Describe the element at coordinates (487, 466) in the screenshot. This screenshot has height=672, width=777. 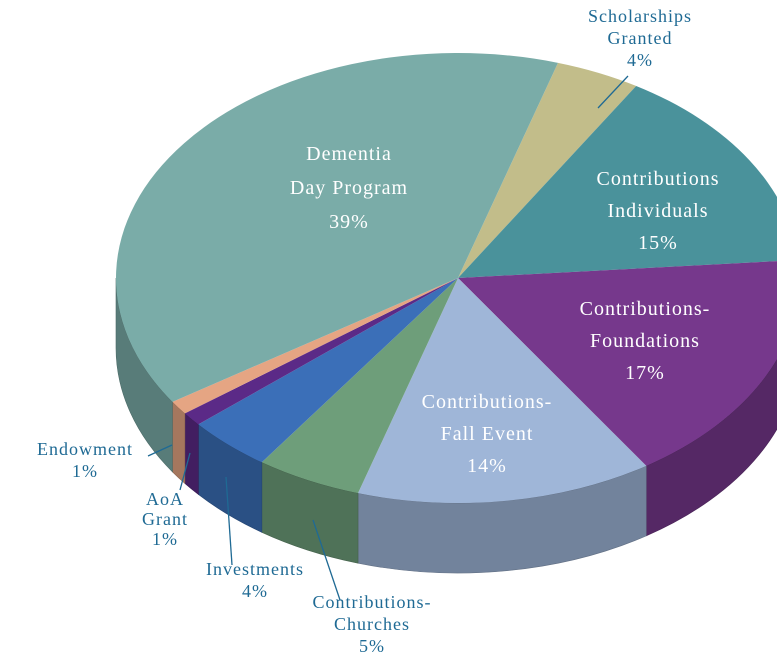
I see `value-label: 14%` at that location.